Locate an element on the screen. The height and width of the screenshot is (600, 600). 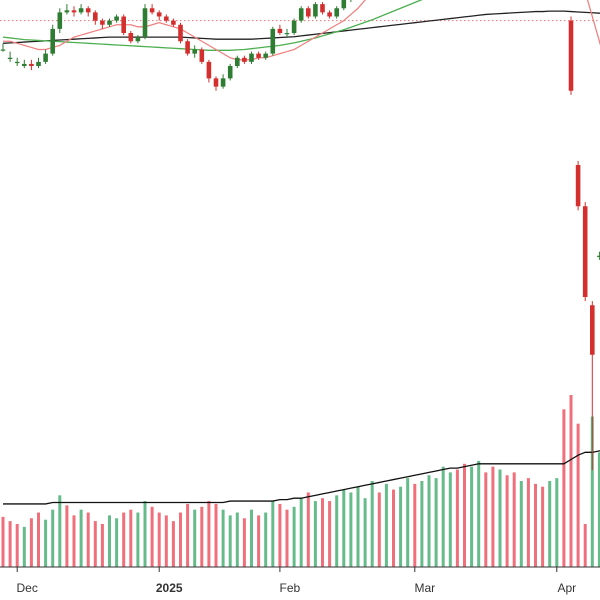
x-tick-label: Dec is located at coordinates (27, 588).